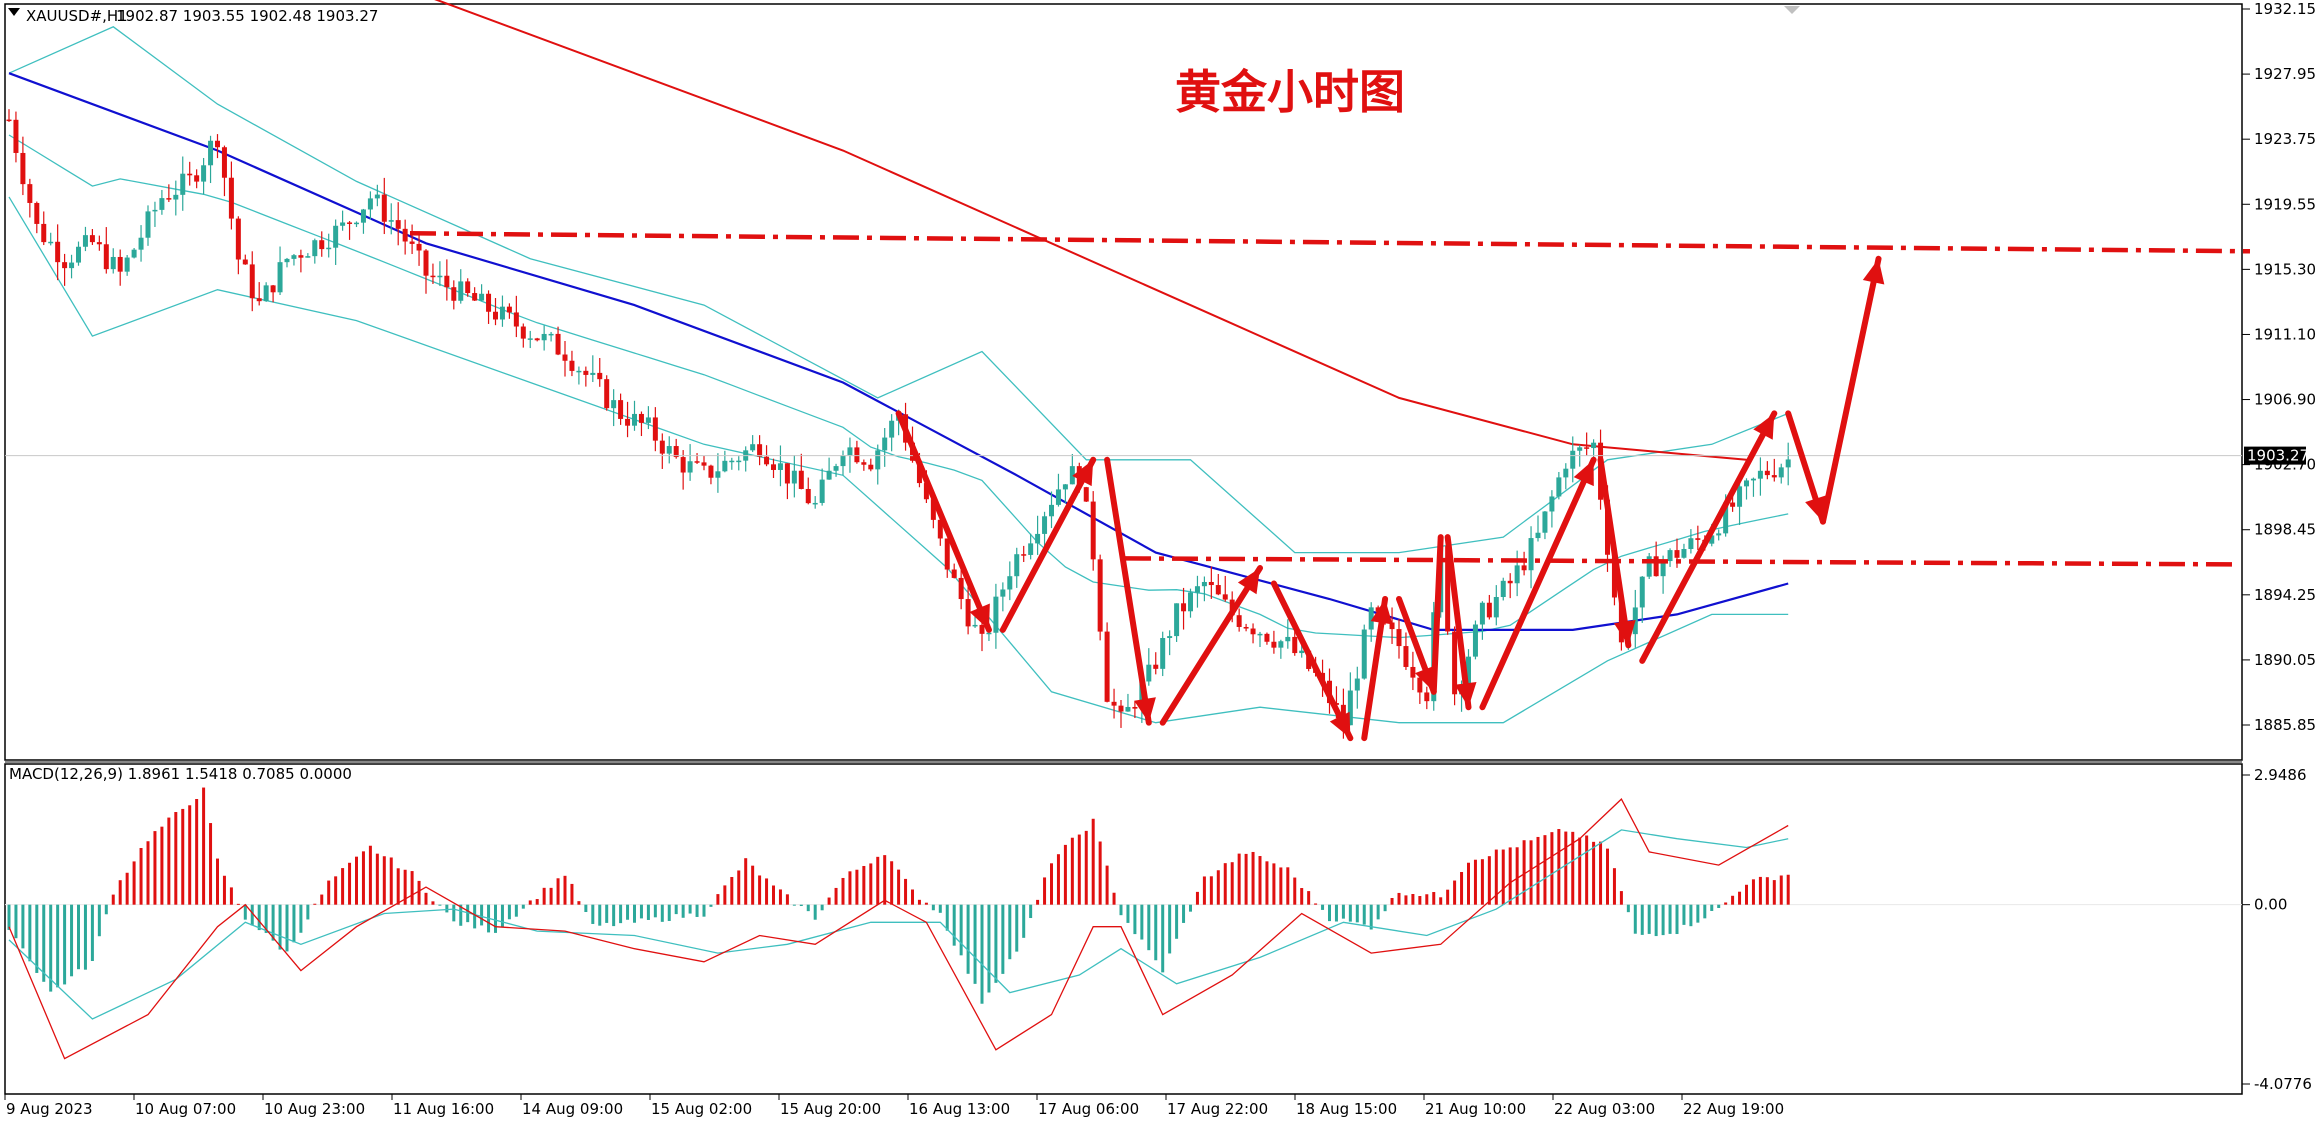 The image size is (2316, 1123). What do you see at coordinates (1792, 10) in the screenshot?
I see `scroll-marker-icon` at bounding box center [1792, 10].